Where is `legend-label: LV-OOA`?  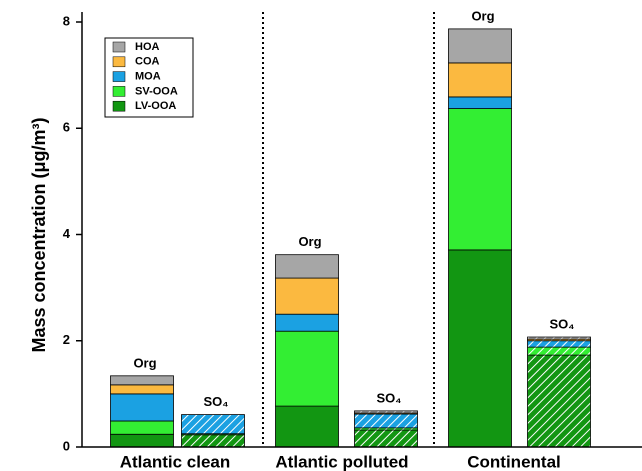
legend-label: LV-OOA is located at coordinates (155, 106).